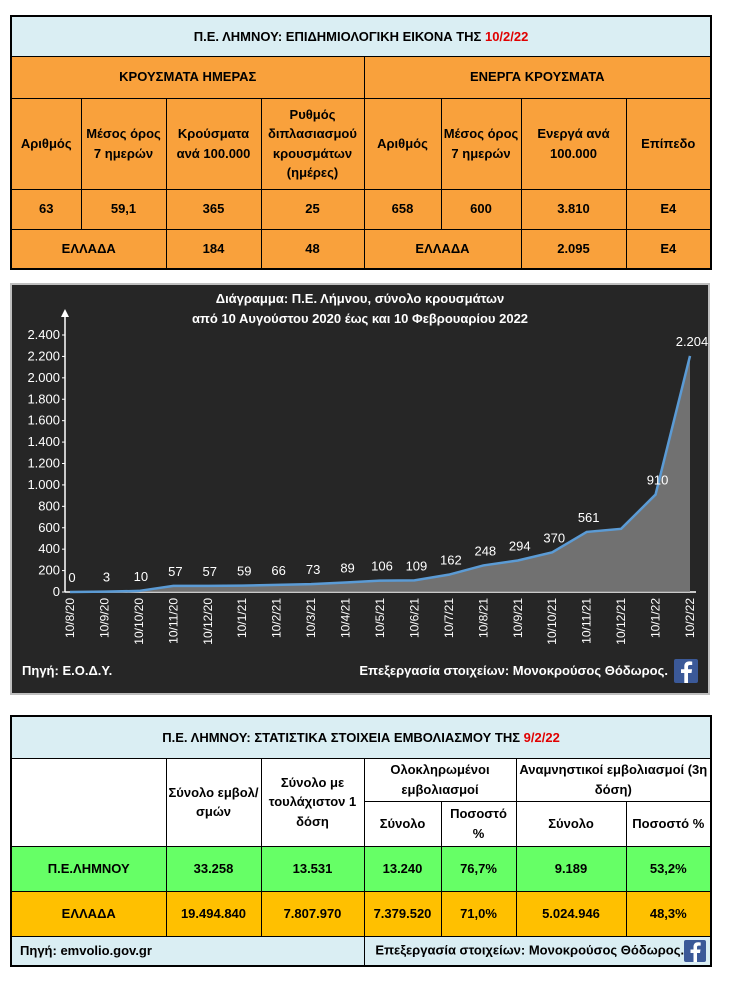 The width and height of the screenshot is (731, 984). What do you see at coordinates (71, 577) in the screenshot?
I see `data-label: 0` at bounding box center [71, 577].